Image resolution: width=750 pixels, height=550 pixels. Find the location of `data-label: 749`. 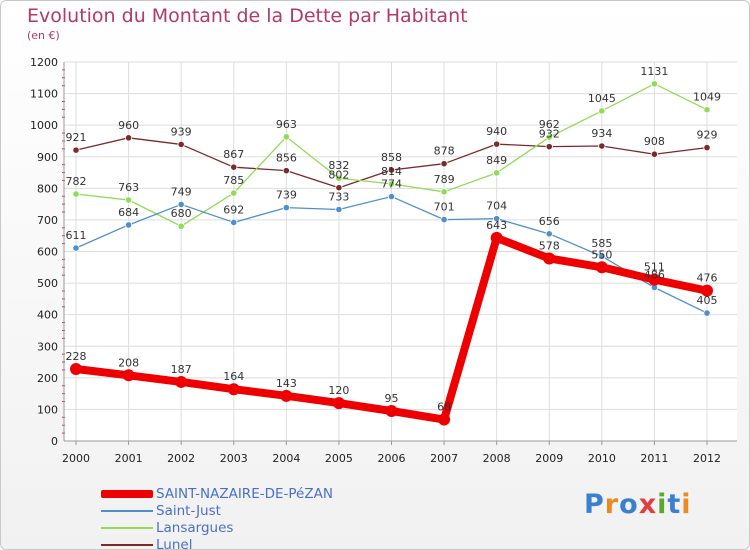

data-label: 749 is located at coordinates (181, 191).